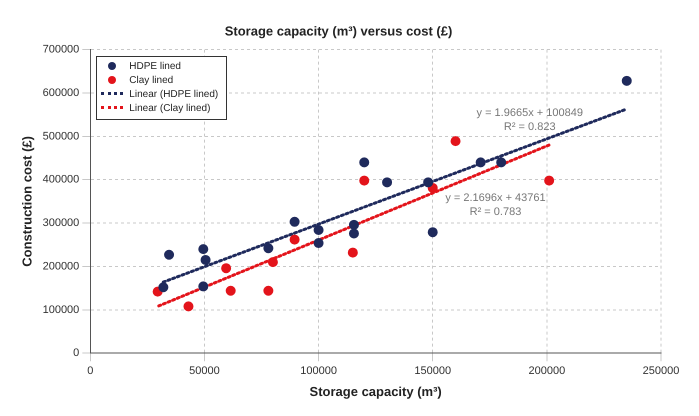  I want to click on legend-label: HDPE lined, so click(155, 66).